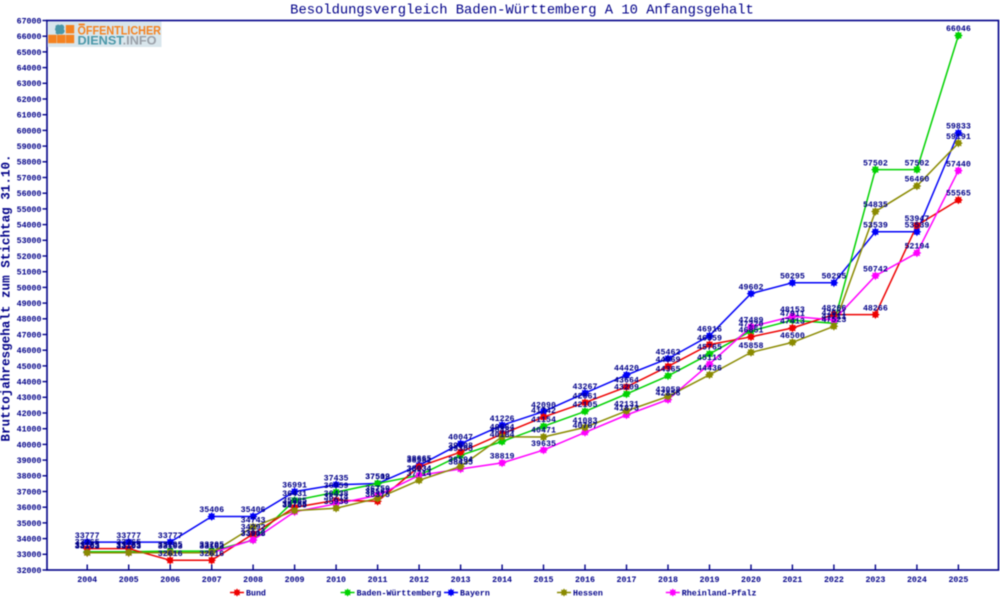 The height and width of the screenshot is (600, 1000). I want to click on svg-text: 43664, so click(626, 381).